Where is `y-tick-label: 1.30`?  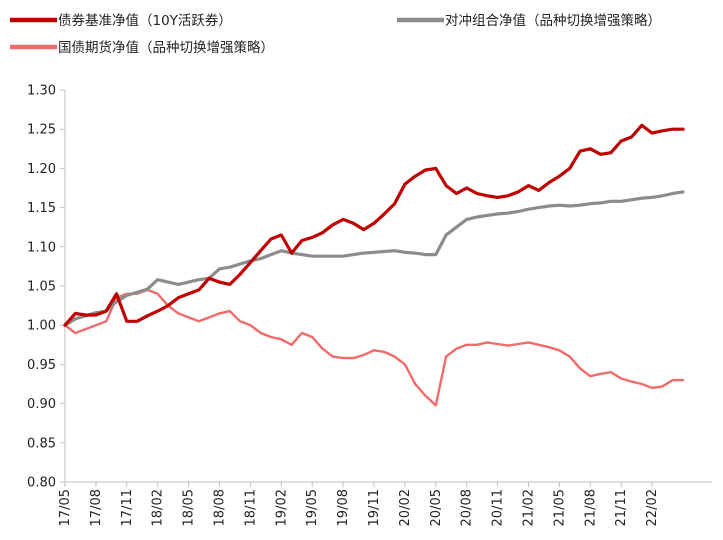
y-tick-label: 1.30 is located at coordinates (41, 91).